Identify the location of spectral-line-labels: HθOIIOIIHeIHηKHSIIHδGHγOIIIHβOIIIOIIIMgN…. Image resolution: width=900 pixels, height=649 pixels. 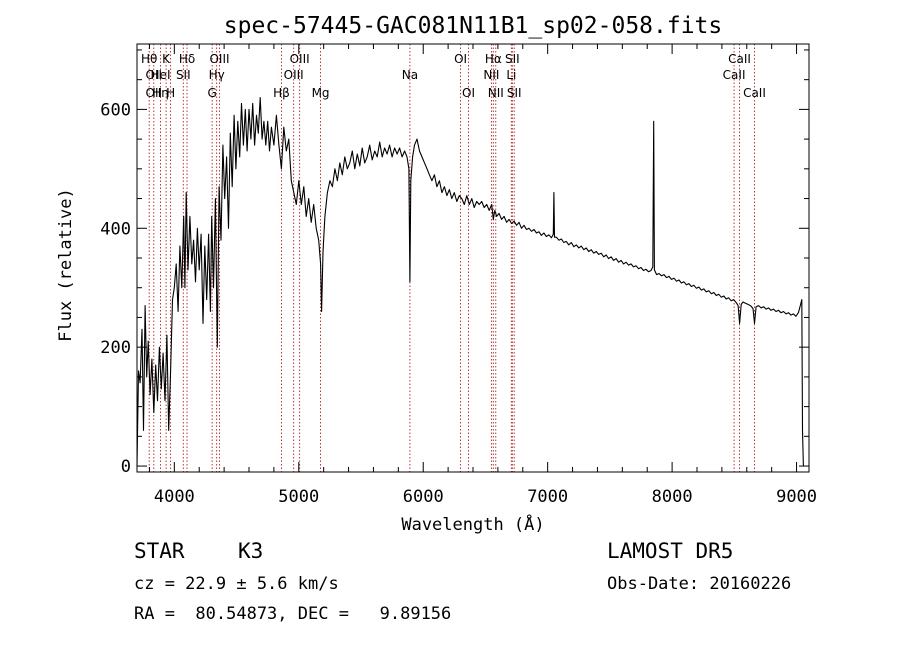
(453, 76).